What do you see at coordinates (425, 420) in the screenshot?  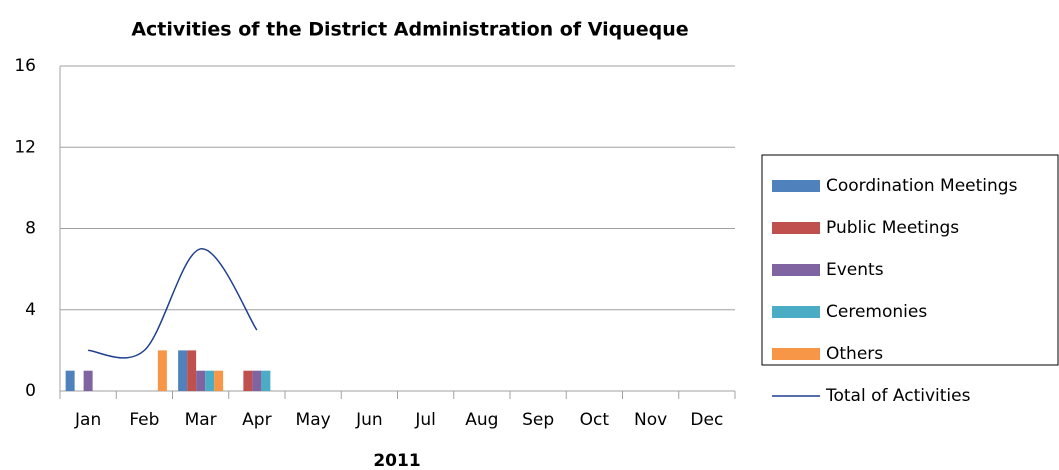 I see `x-tick-label: Jul` at bounding box center [425, 420].